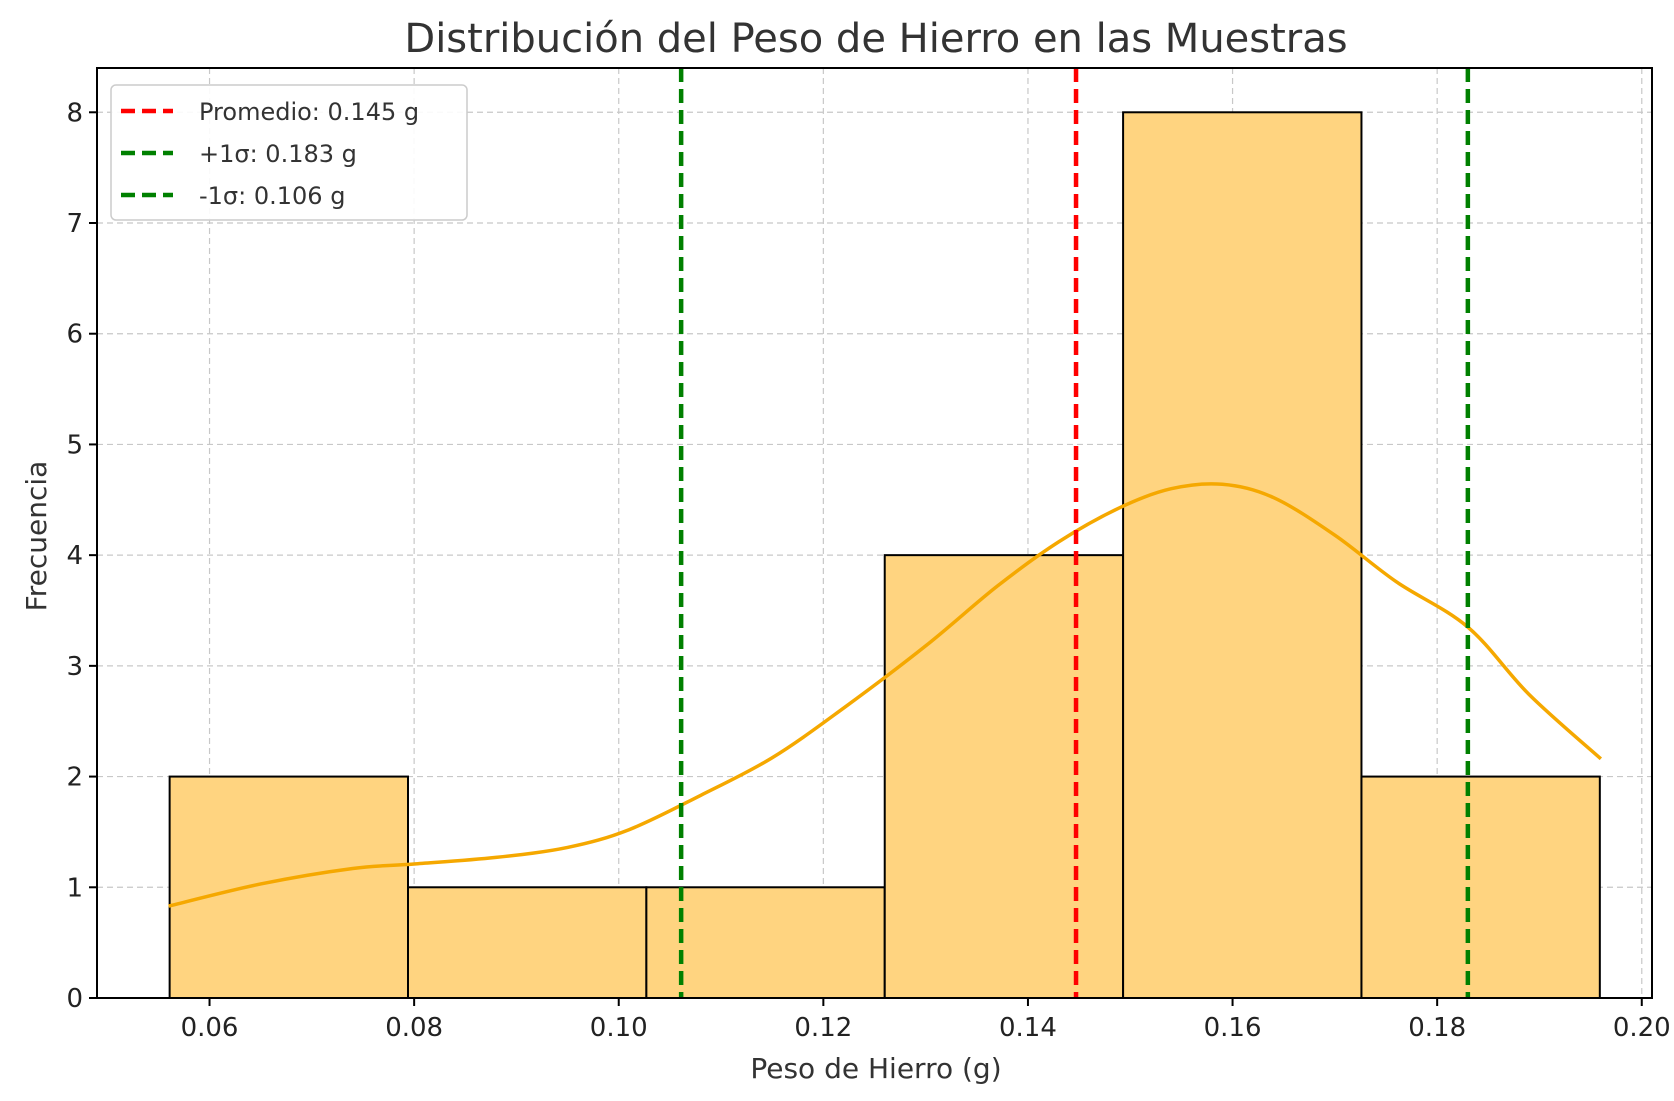 Image resolution: width=1674 pixels, height=1101 pixels. I want to click on x-tick-label: 0.10, so click(619, 1028).